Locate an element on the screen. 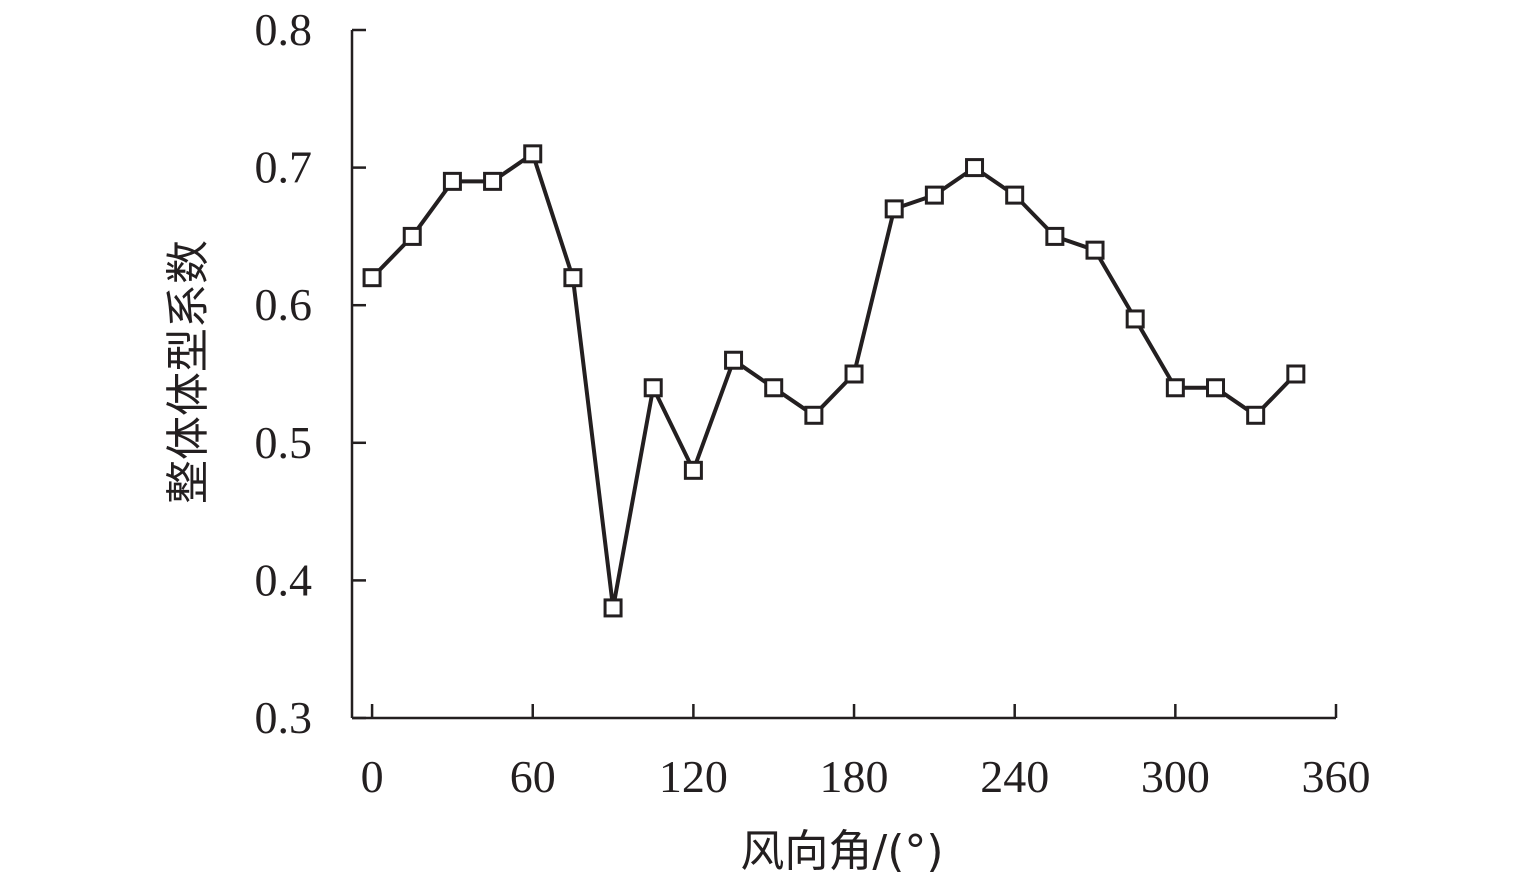  y-tick-label: 0.5 is located at coordinates (284, 442).